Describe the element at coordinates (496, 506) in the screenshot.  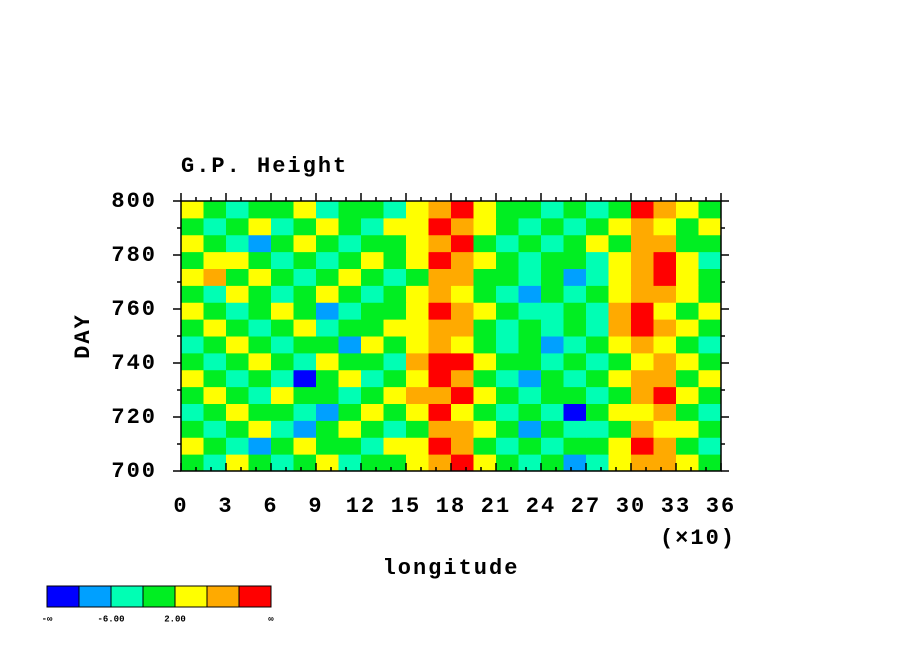
I see `x-tick-label: 21` at that location.